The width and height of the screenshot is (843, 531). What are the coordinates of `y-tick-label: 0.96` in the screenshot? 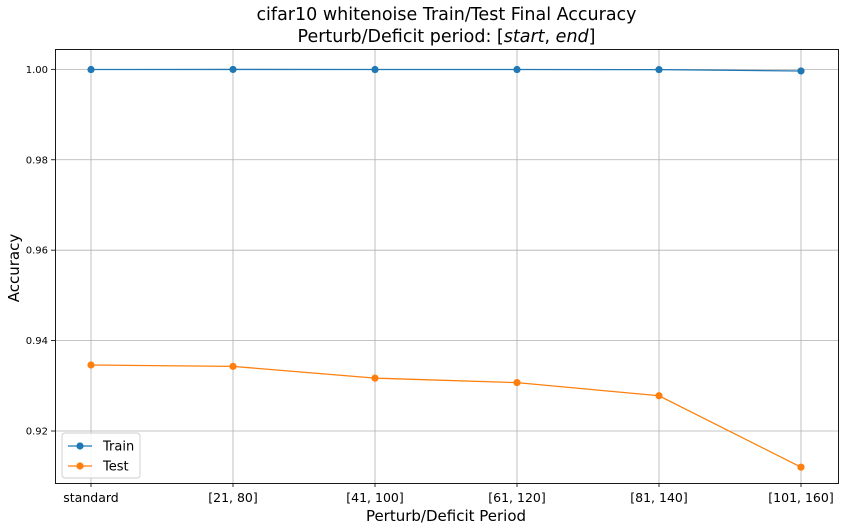 It's located at (37, 251).